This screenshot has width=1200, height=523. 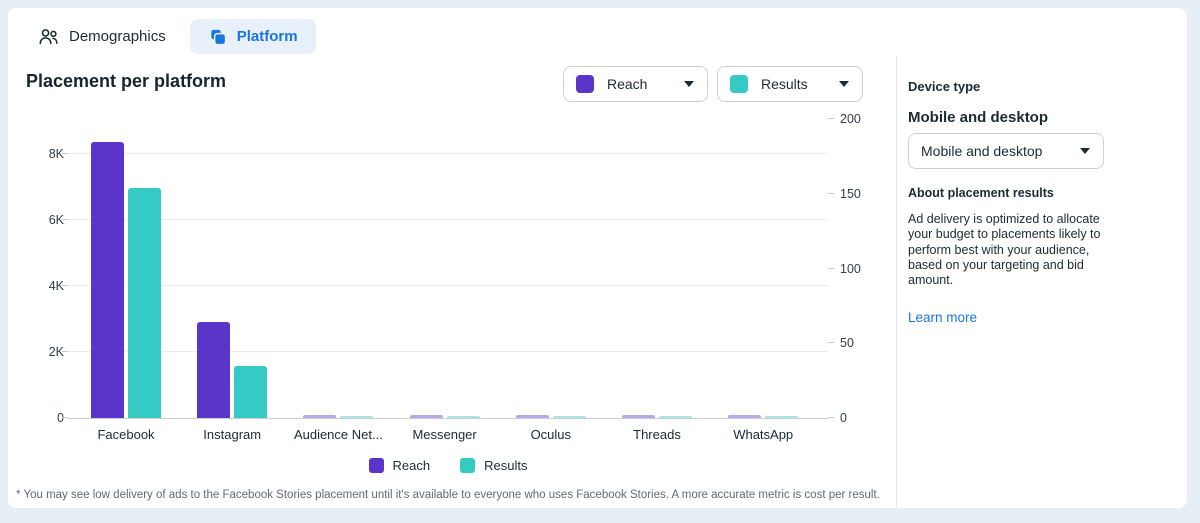 I want to click on left-axis-tick-label: 6K, so click(x=56, y=220).